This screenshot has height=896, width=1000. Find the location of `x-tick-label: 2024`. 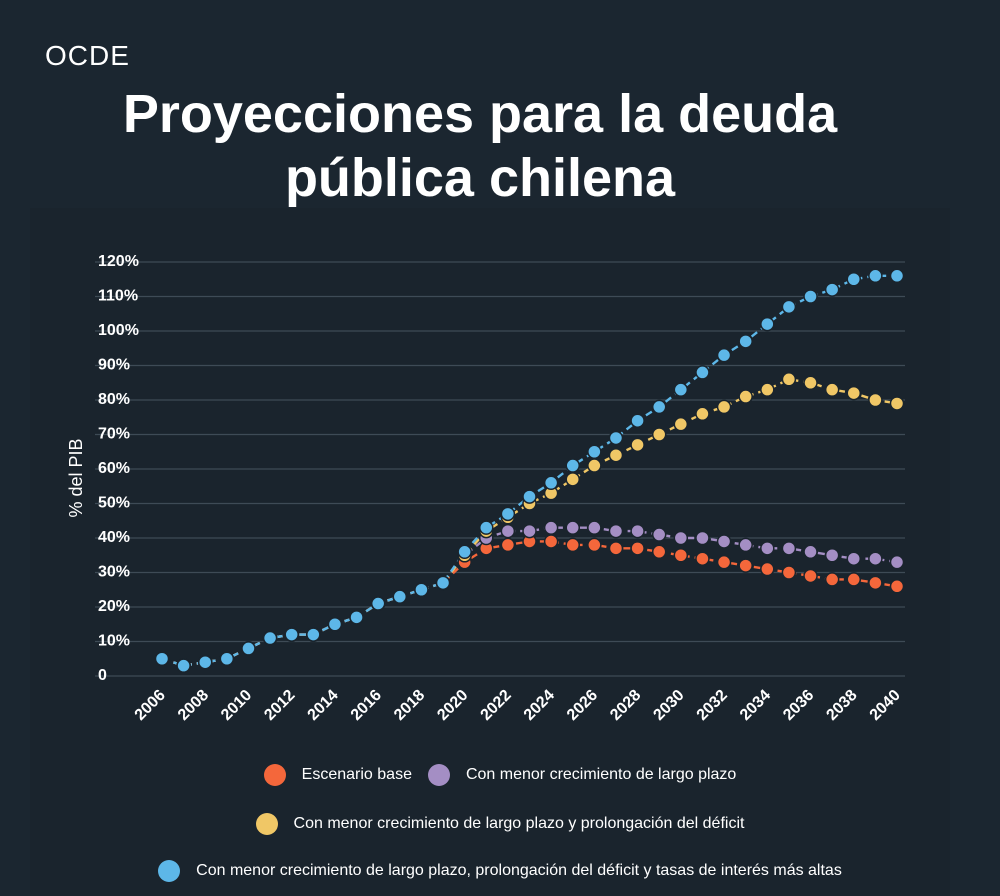

x-tick-label: 2024 is located at coordinates (539, 705).